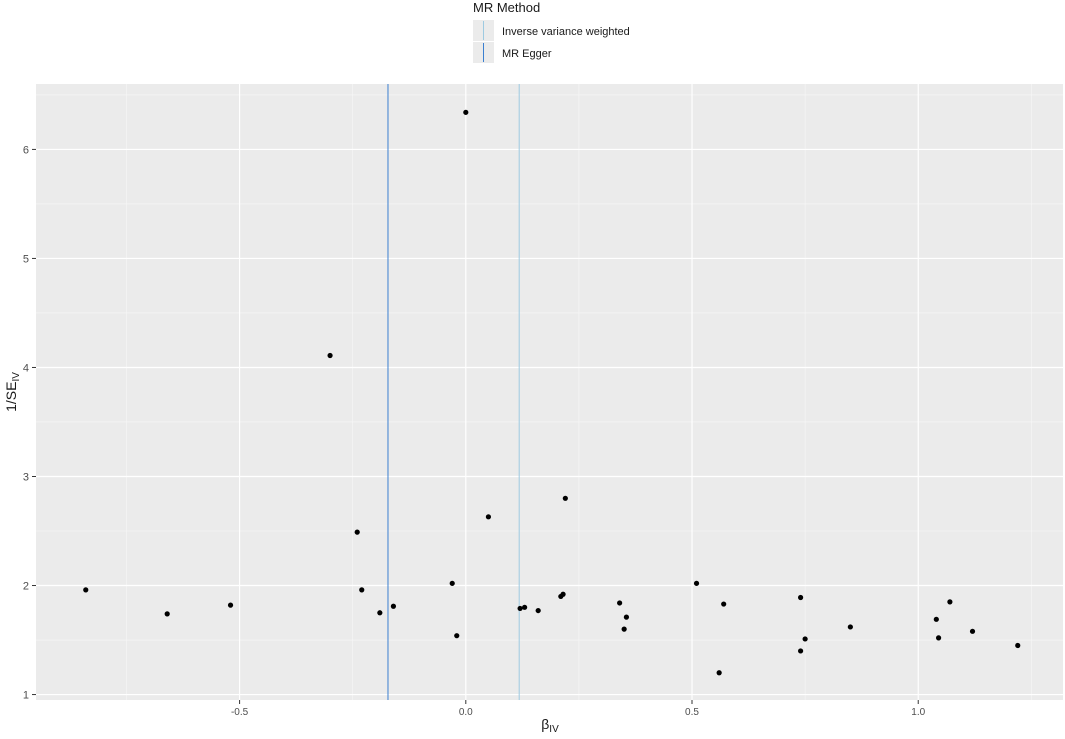 The image size is (1065, 739). What do you see at coordinates (26, 696) in the screenshot?
I see `y-tick-label: 1` at bounding box center [26, 696].